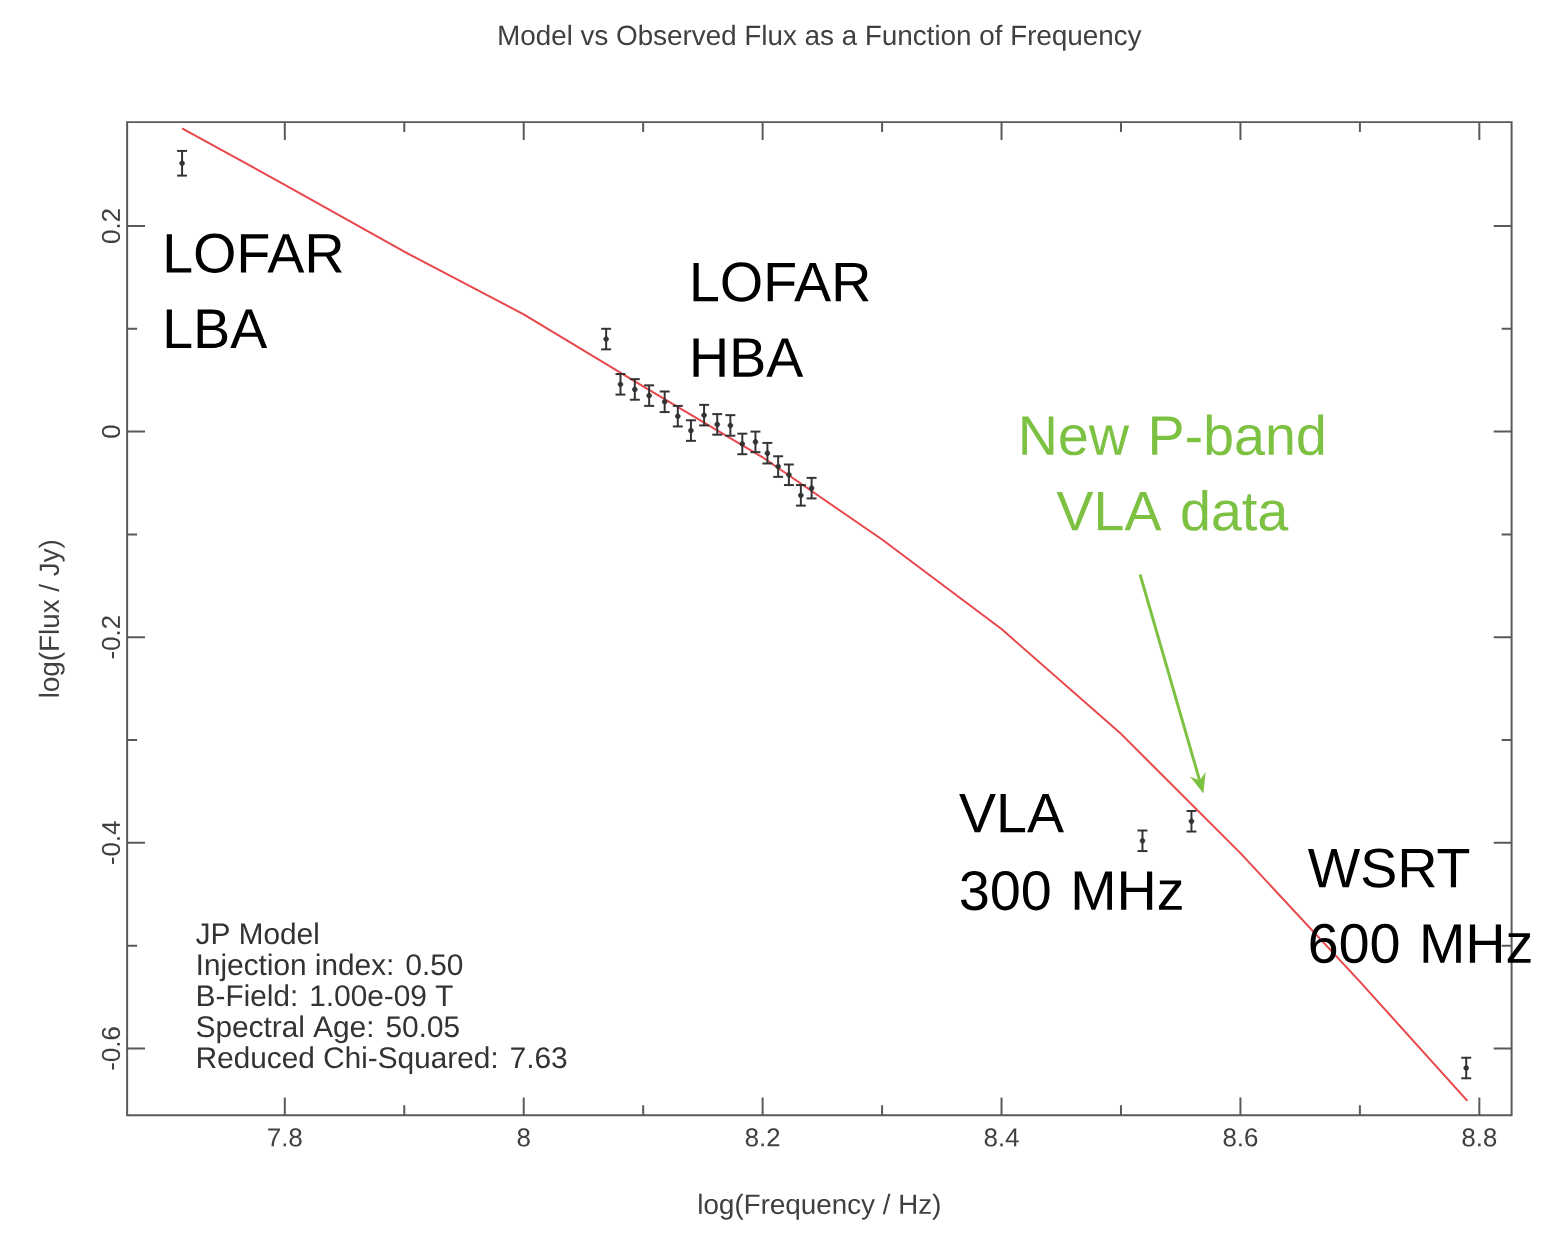  Describe the element at coordinates (781, 319) in the screenshot. I see `annotation: LOFAR HBA` at that location.